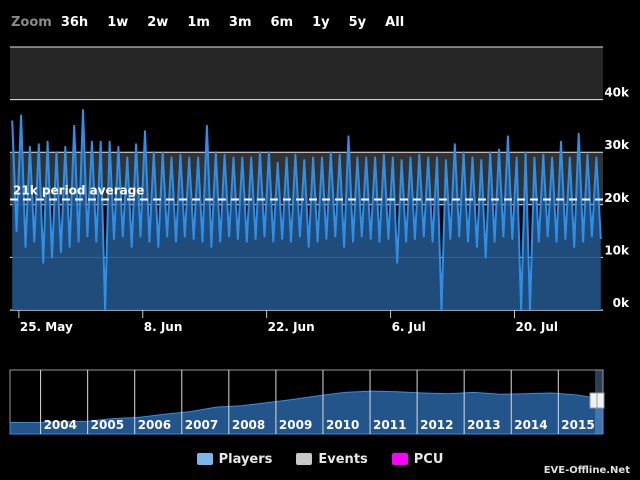 The width and height of the screenshot is (640, 480). I want to click on zoom-1y-button: 1y, so click(321, 22).